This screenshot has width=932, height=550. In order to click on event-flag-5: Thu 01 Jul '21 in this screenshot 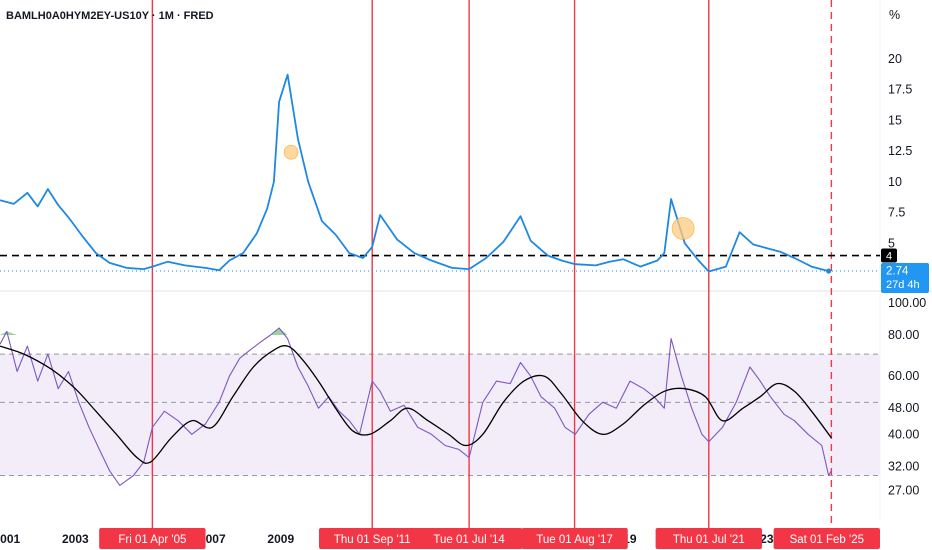, I will do `click(708, 538)`.